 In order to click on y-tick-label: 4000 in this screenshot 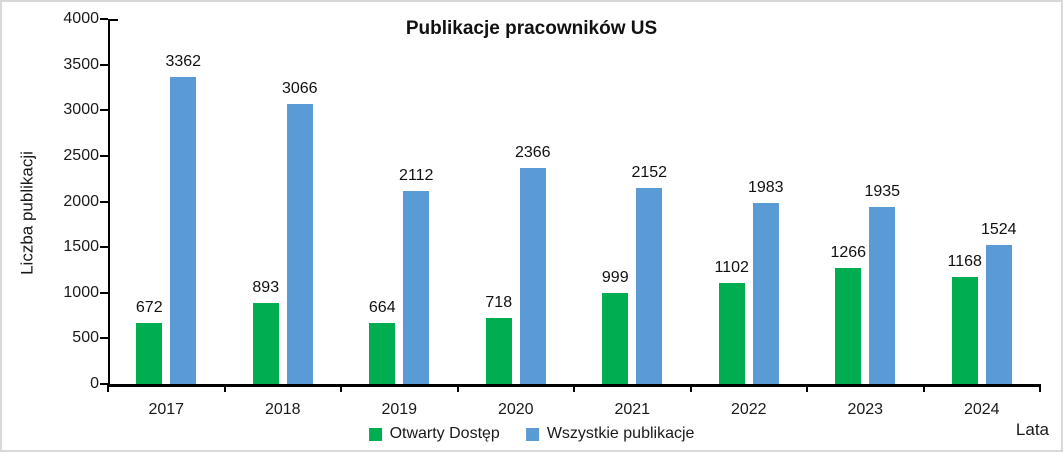, I will do `click(81, 18)`.